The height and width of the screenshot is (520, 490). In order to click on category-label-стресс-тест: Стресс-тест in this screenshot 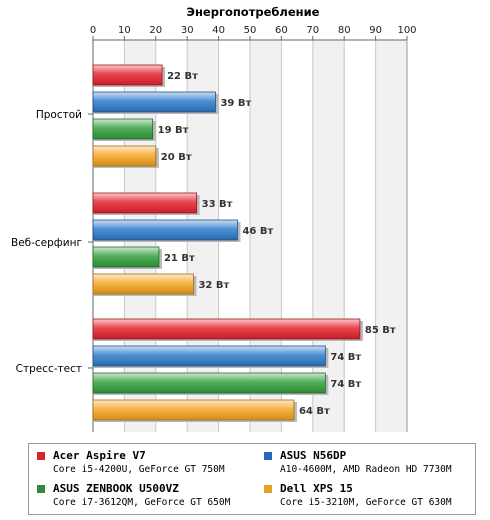, I will do `click(49, 369)`.